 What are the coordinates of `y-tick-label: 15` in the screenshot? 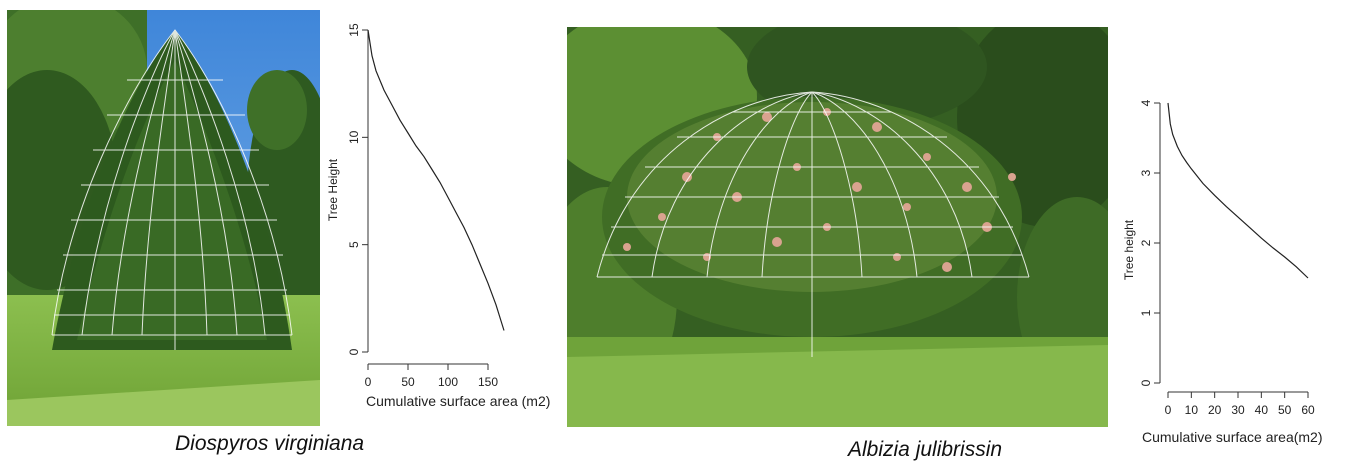 It's located at (354, 30).